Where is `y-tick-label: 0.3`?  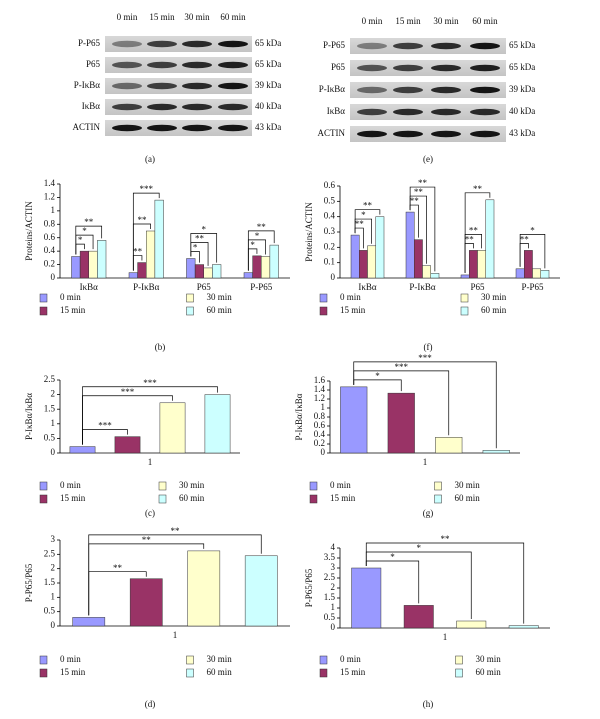
y-tick-label: 0.3 is located at coordinates (330, 231).